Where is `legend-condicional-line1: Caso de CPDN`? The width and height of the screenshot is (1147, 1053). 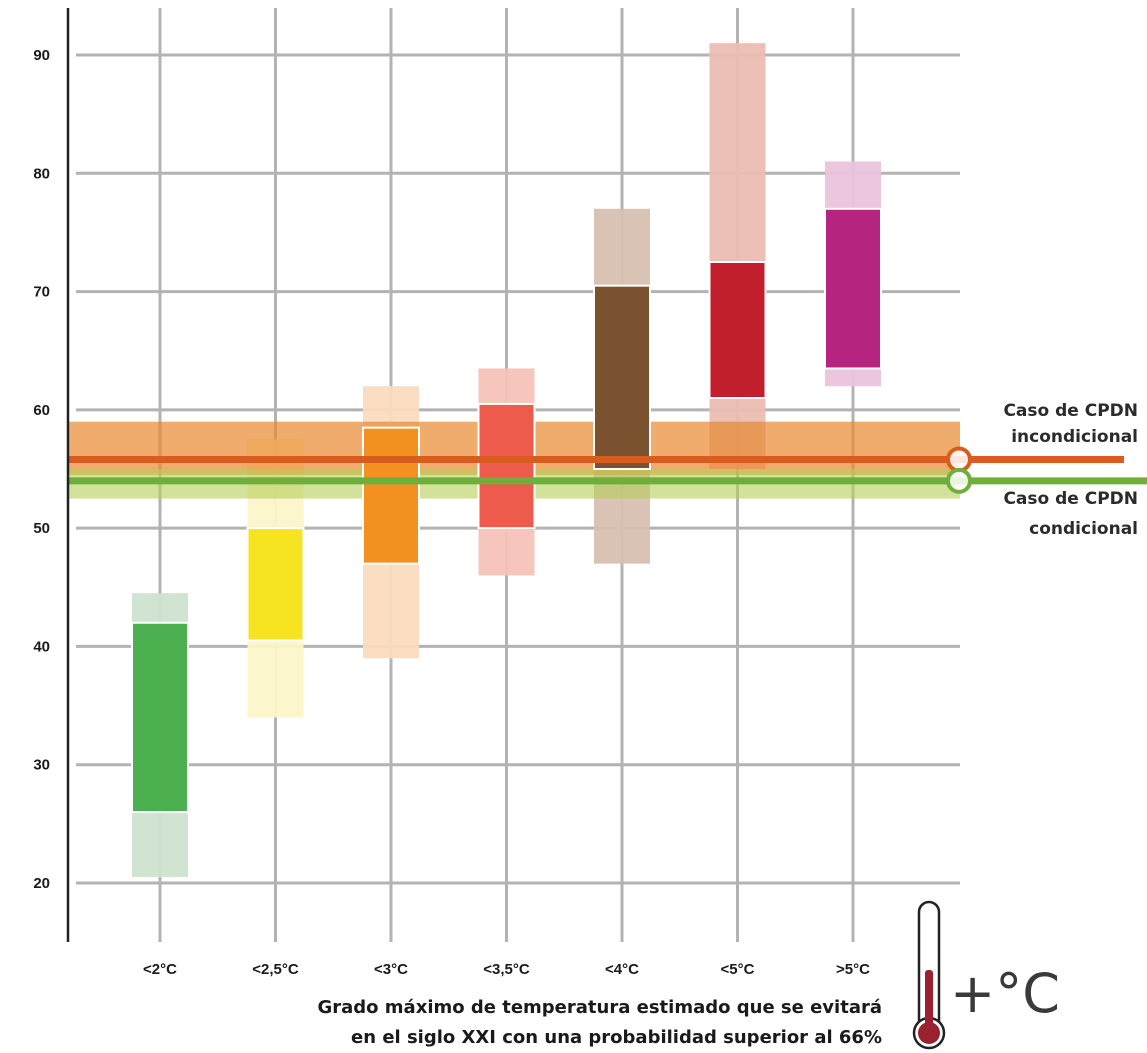 legend-condicional-line1: Caso de CPDN is located at coordinates (1070, 499).